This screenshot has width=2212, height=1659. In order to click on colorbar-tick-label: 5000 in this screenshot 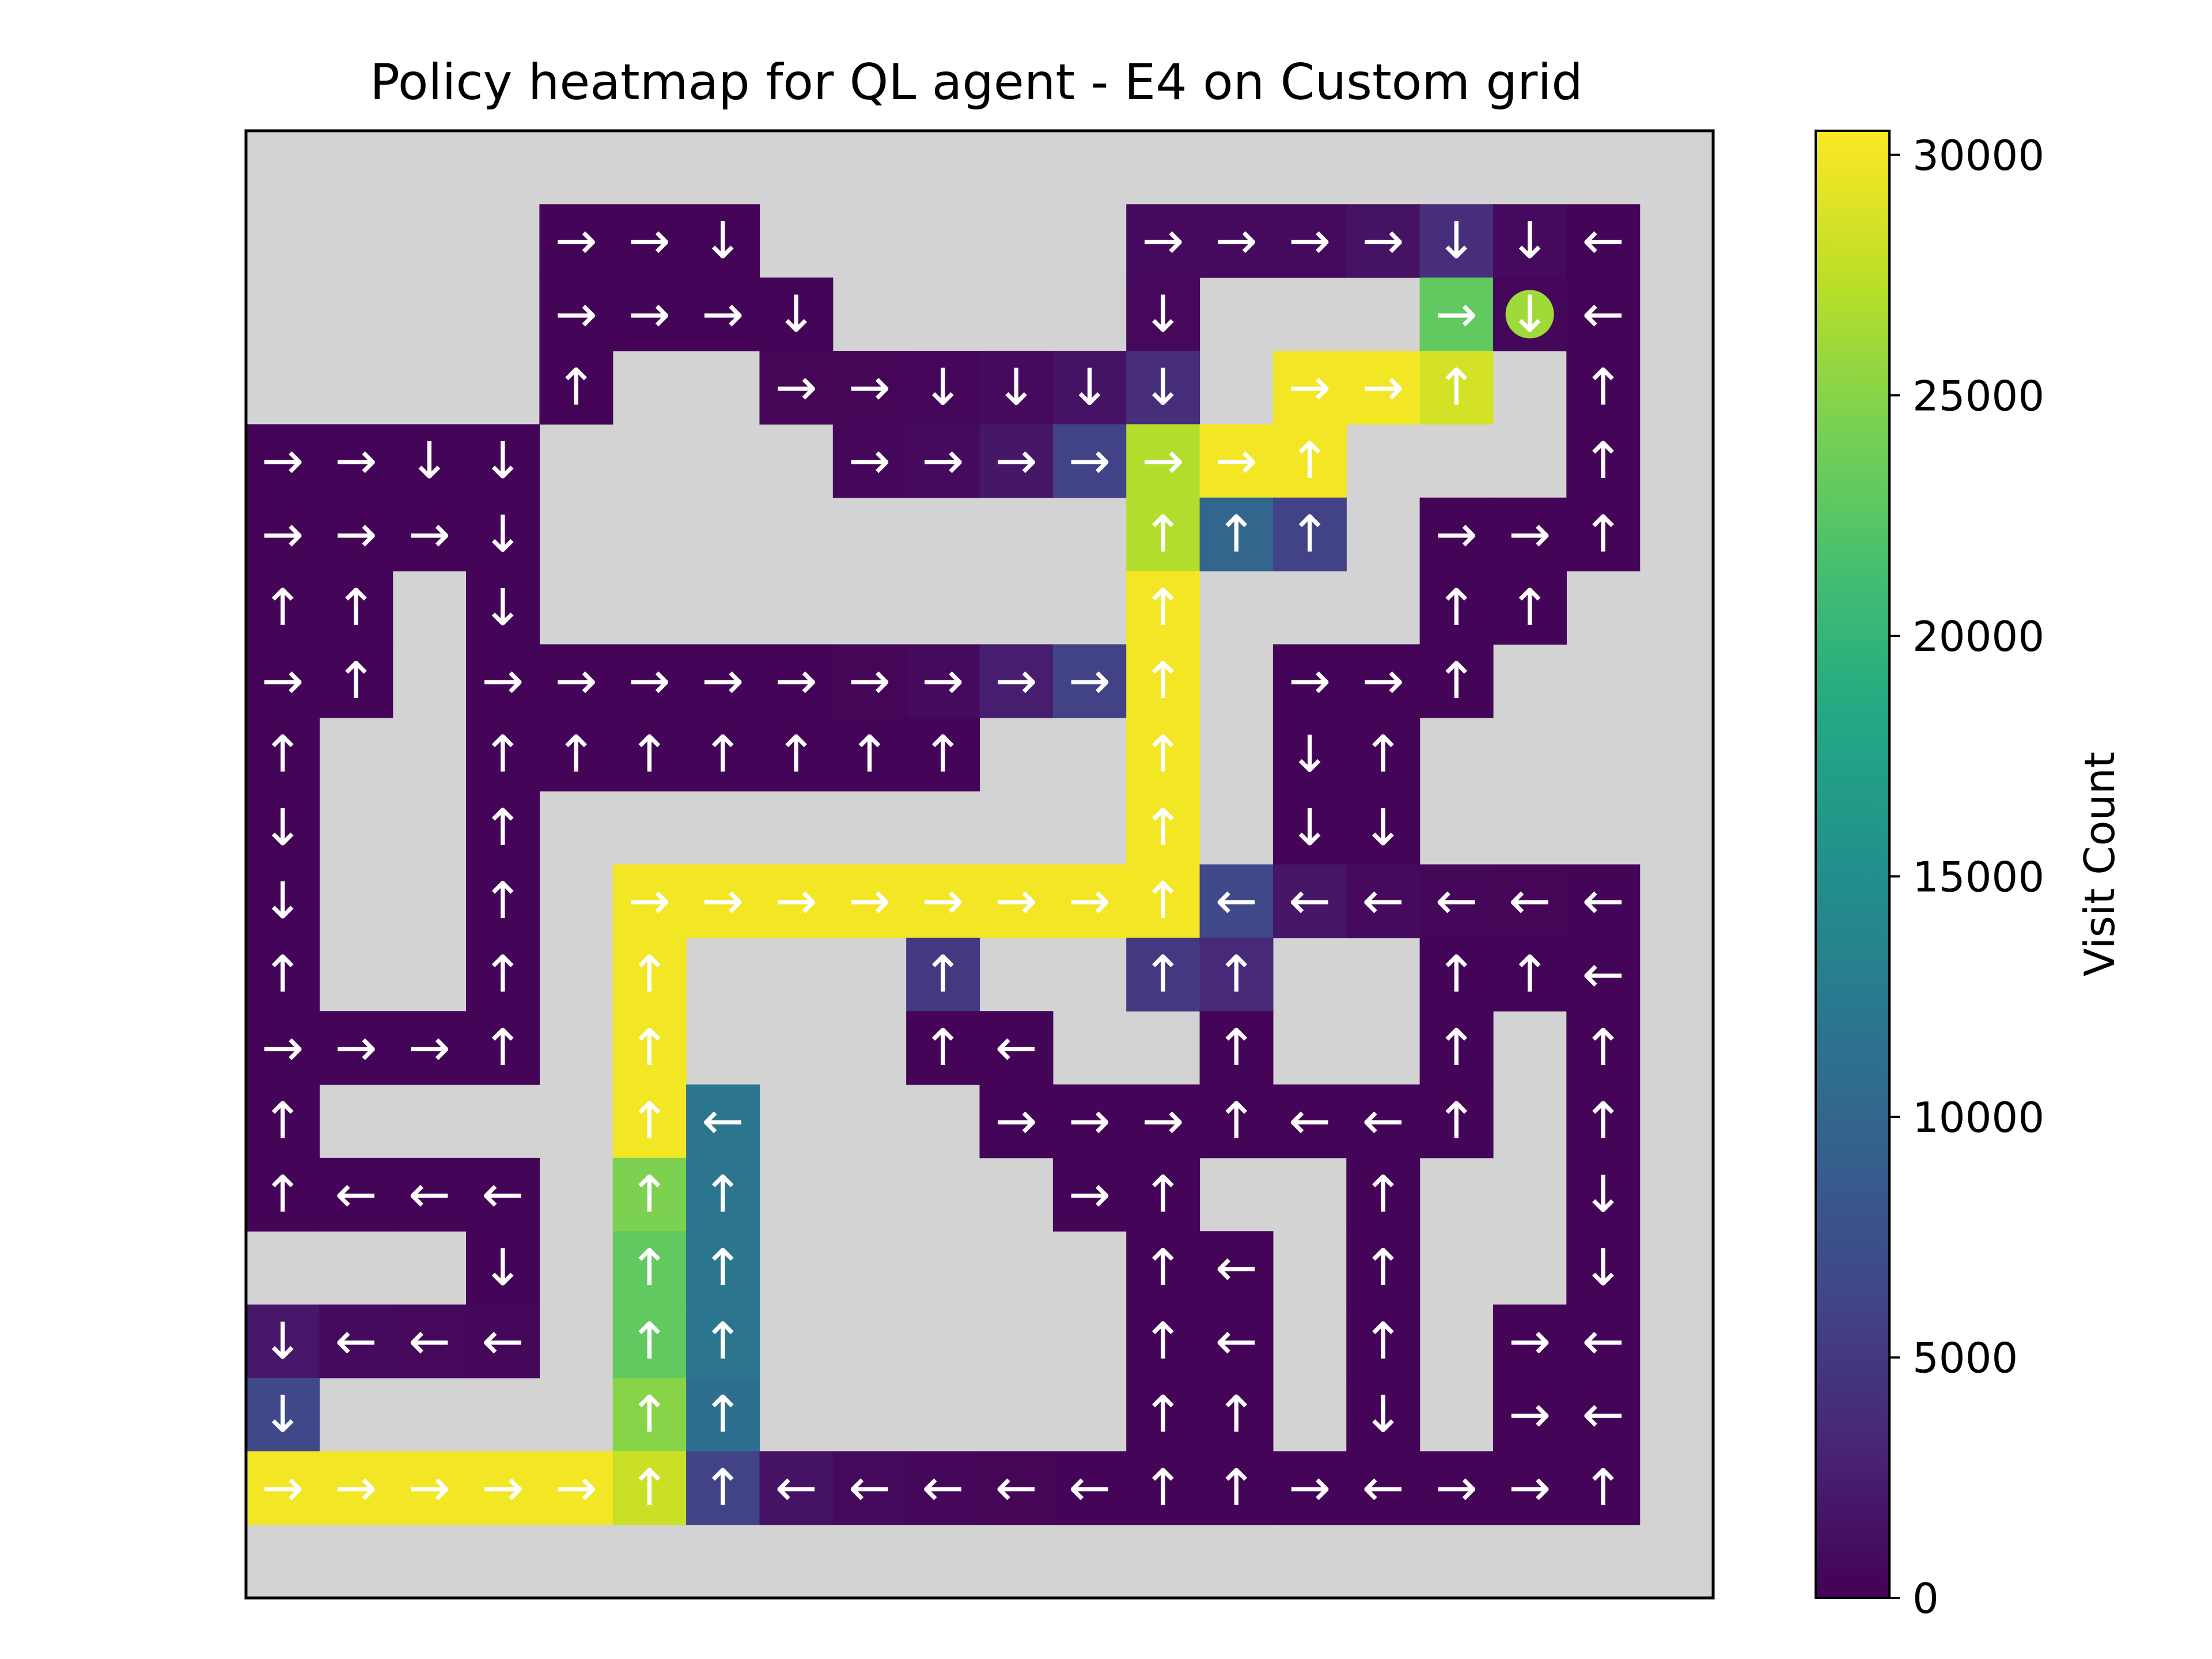, I will do `click(1965, 1358)`.